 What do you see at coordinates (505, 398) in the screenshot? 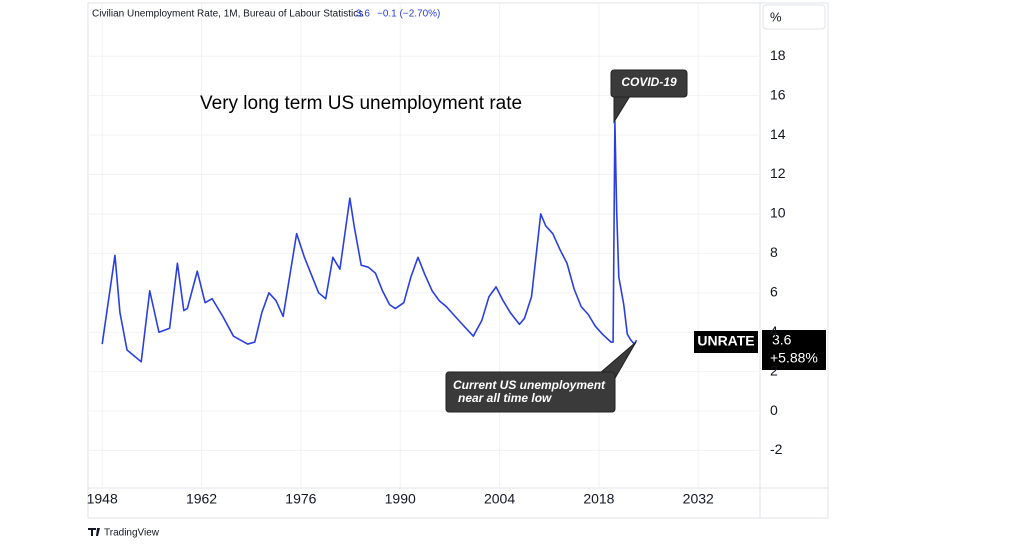
I see `callout-text: near all time low` at bounding box center [505, 398].